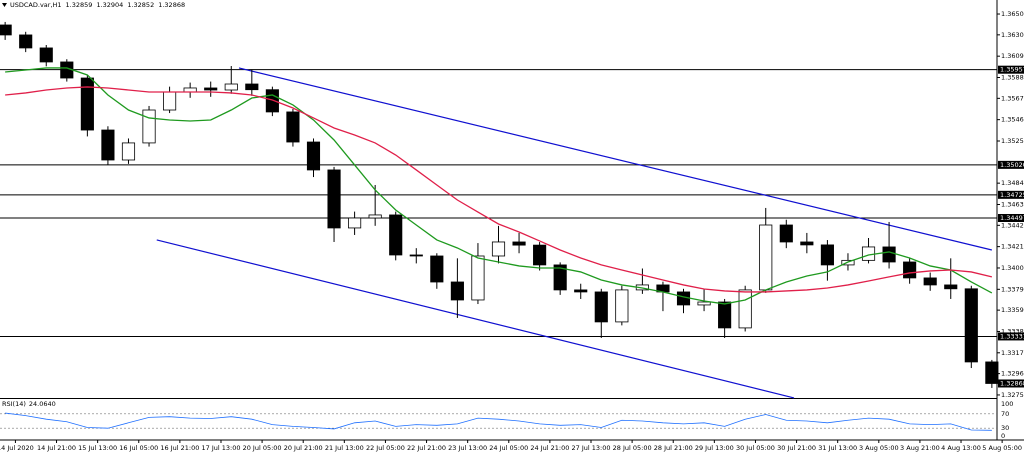 Image resolution: width=1024 pixels, height=454 pixels. I want to click on rsi-name: RSI(14), so click(14, 404).